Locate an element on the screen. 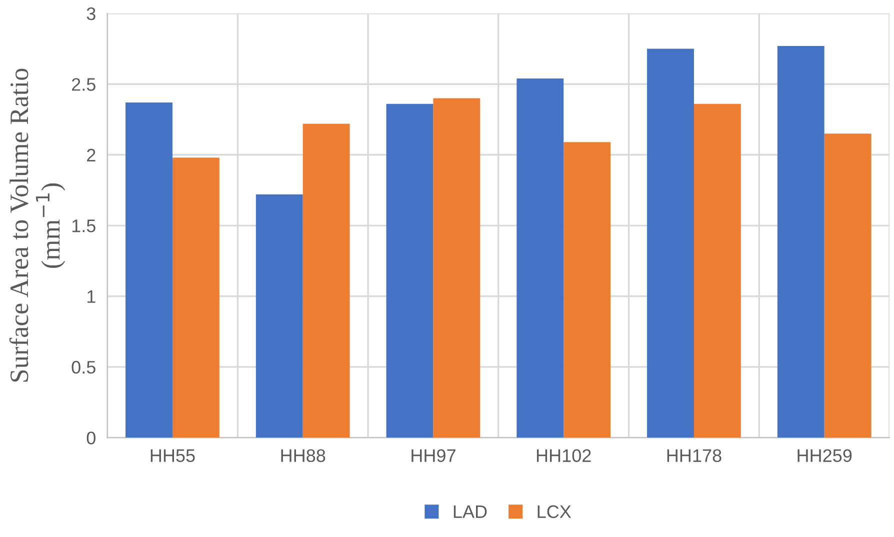  y-axis-title: Surface Area to Volume Ratio (mm$^{−1}$) is located at coordinates (37, 225).